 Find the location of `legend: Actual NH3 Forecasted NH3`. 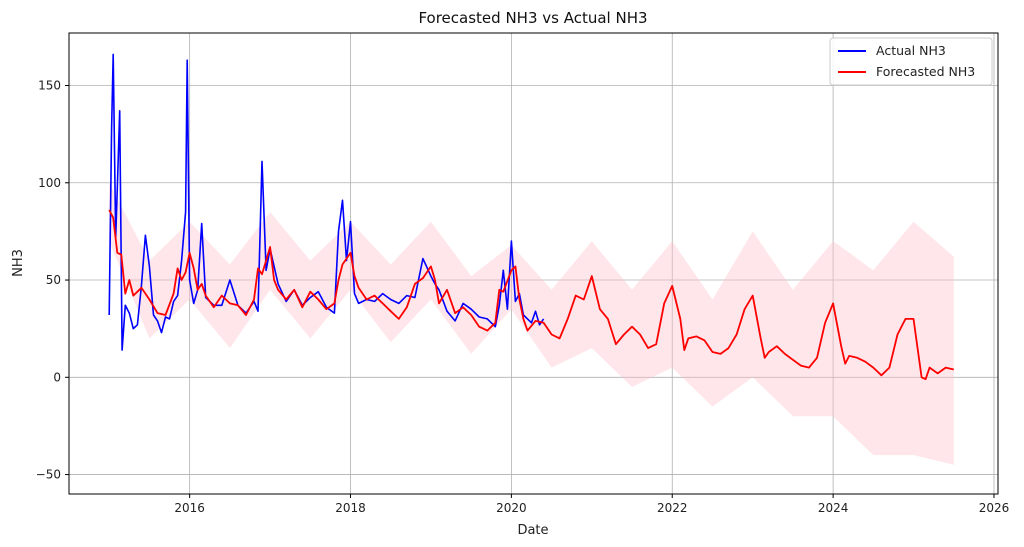

legend: Actual NH3 Forecasted NH3 is located at coordinates (911, 61).